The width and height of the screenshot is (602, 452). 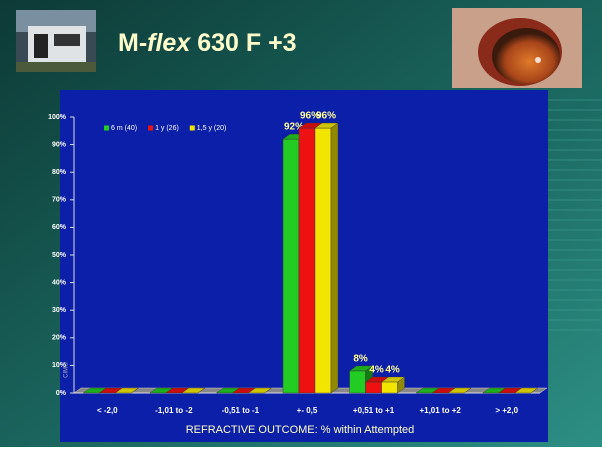 What do you see at coordinates (56, 41) in the screenshot?
I see `building-photo` at bounding box center [56, 41].